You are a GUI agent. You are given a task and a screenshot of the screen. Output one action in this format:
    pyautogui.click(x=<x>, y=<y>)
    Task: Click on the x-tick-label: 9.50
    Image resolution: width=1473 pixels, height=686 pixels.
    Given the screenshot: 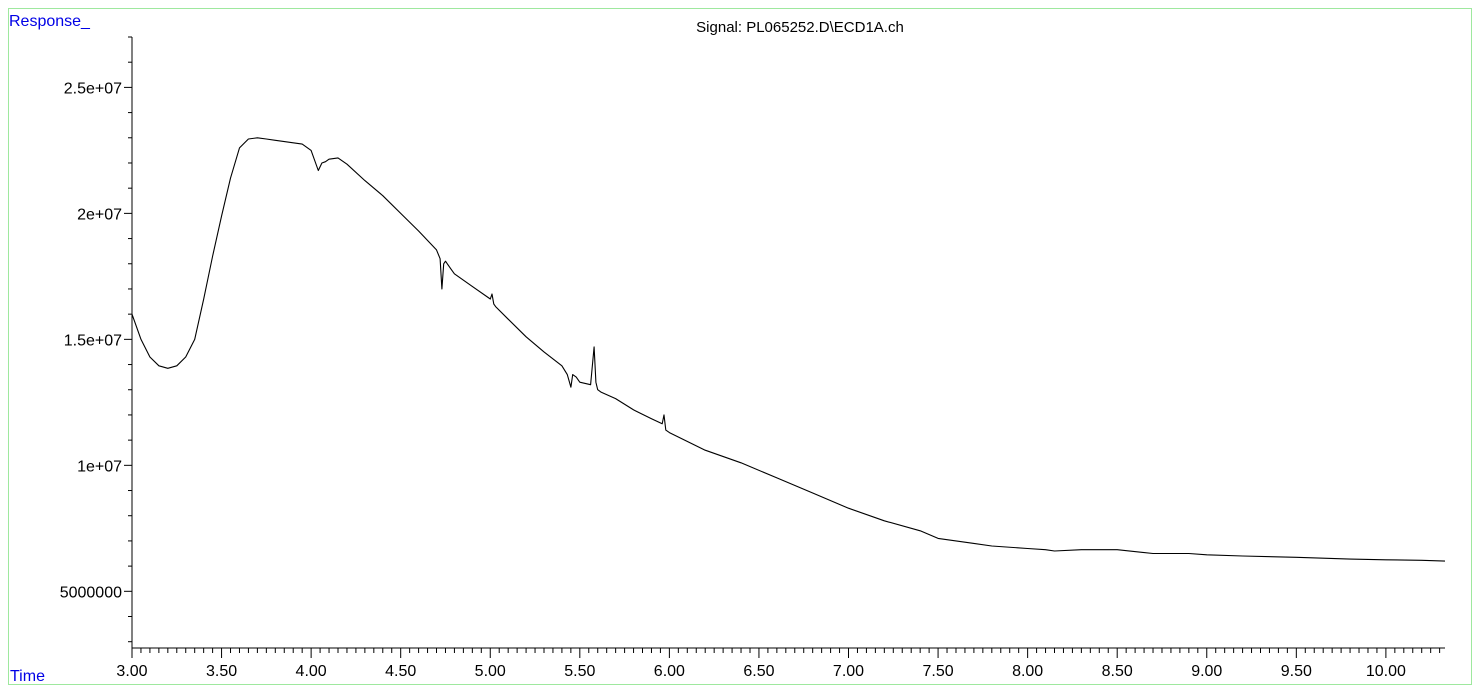 What is the action you would take?
    pyautogui.click(x=1296, y=671)
    